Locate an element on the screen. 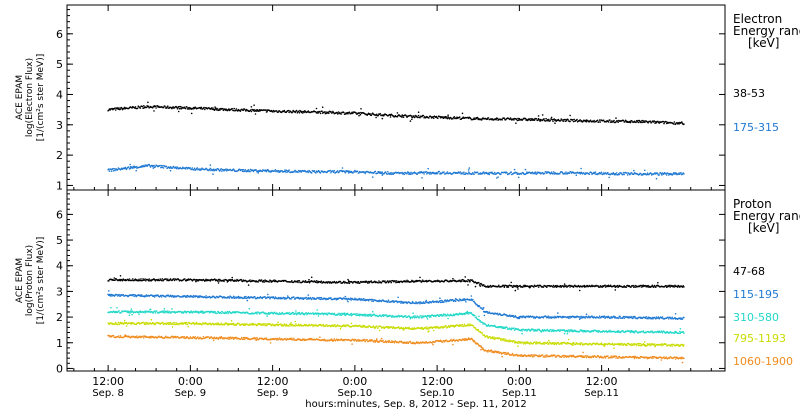  legend-title: Energy range is located at coordinates (766, 216).